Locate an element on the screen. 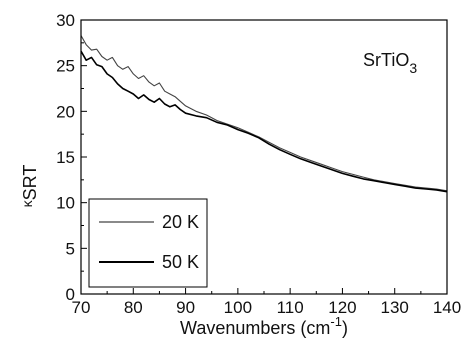 The height and width of the screenshot is (343, 472). y-axis-title-main: SRT is located at coordinates (30, 183).